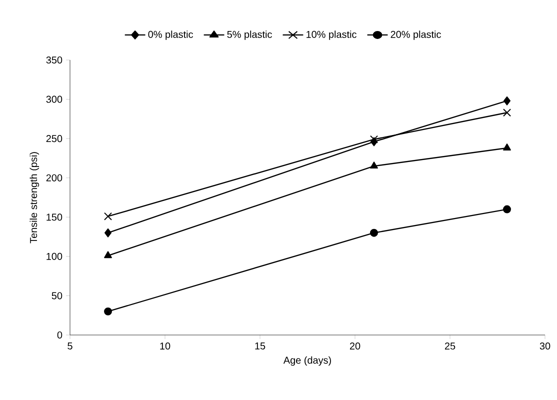  Describe the element at coordinates (54, 99) in the screenshot. I see `y-tick-label: 300` at that location.